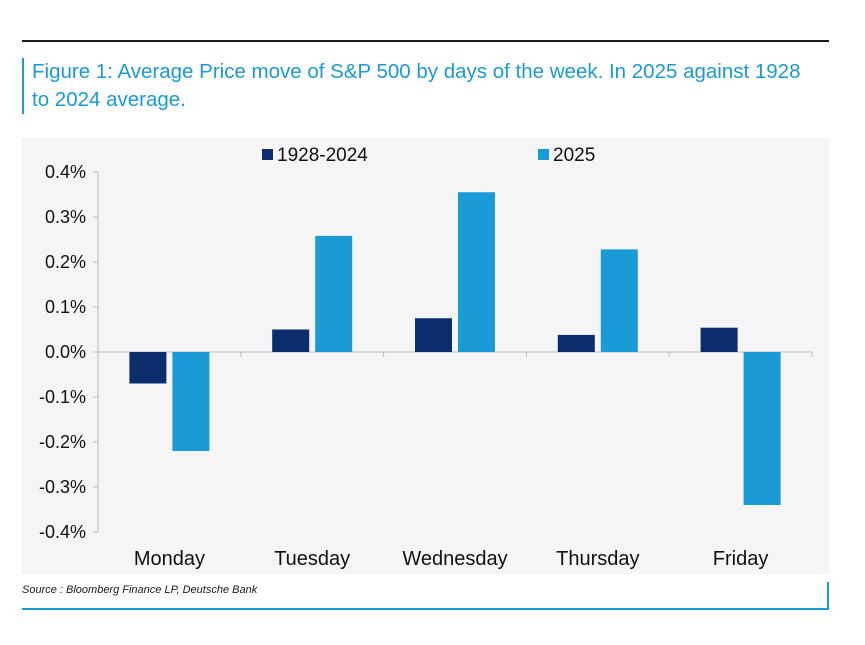  Describe the element at coordinates (191, 401) in the screenshot. I see `bar-monday-2025` at that location.